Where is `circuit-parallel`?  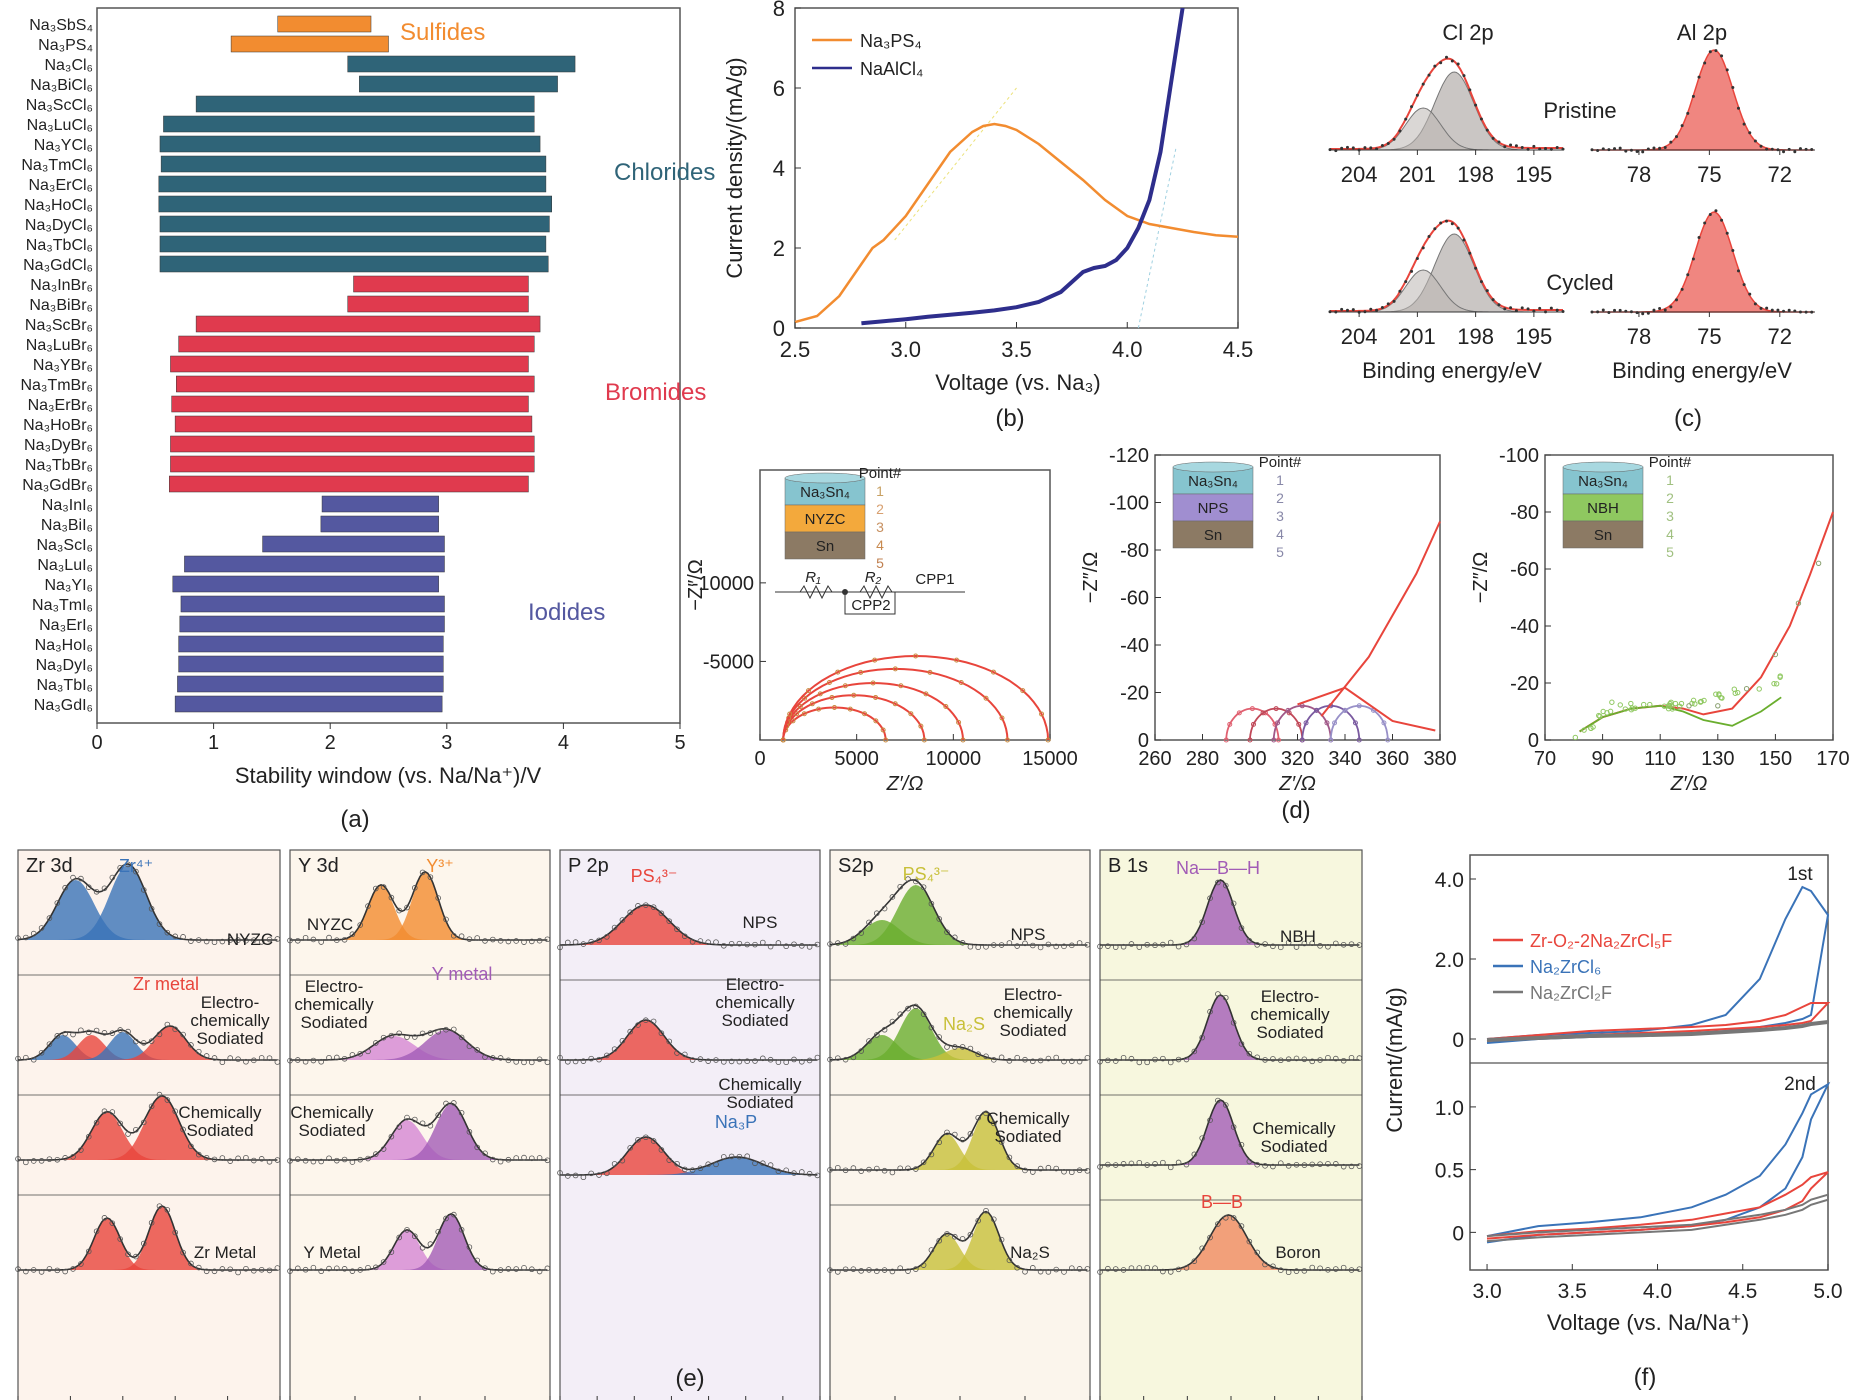
circuit-parallel is located at coordinates (870, 603).